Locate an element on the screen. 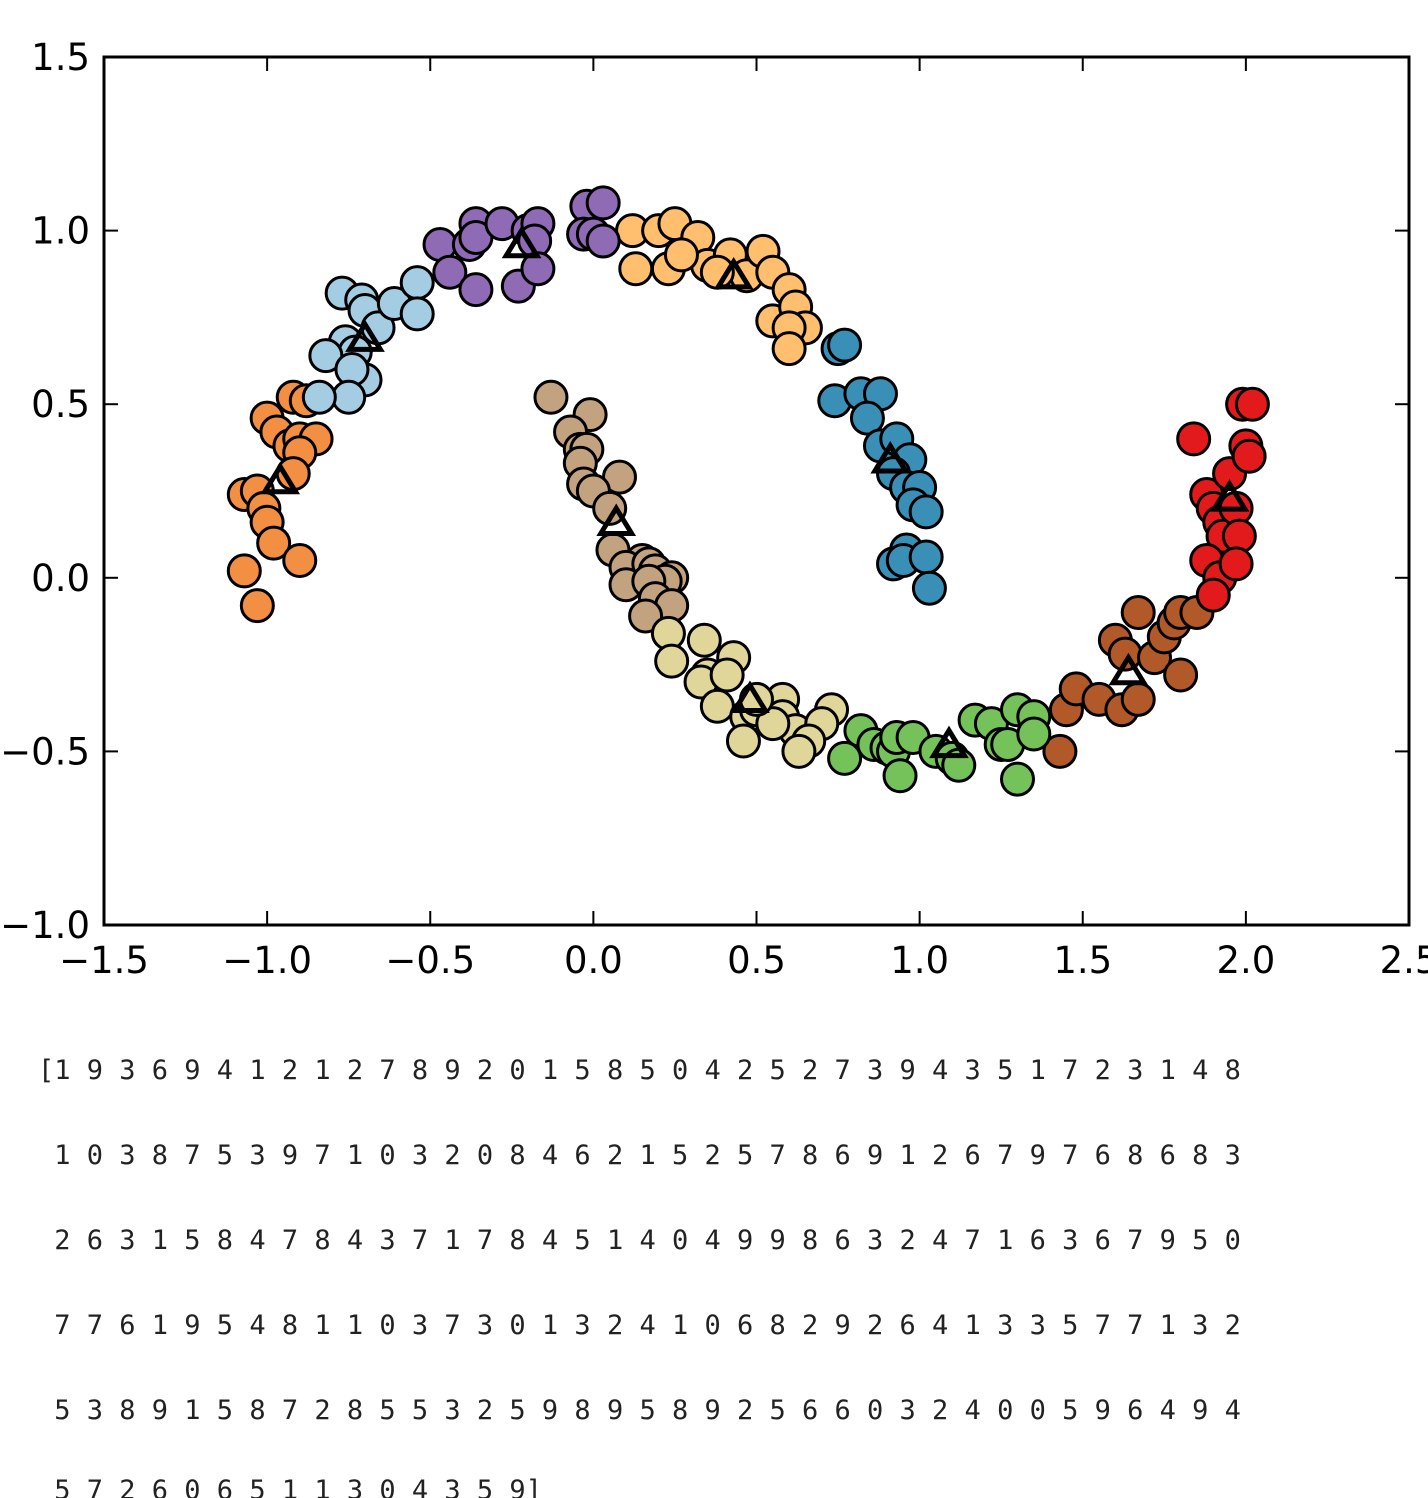 This screenshot has height=1498, width=1428. x-tick-label: 0.0 is located at coordinates (593, 960).